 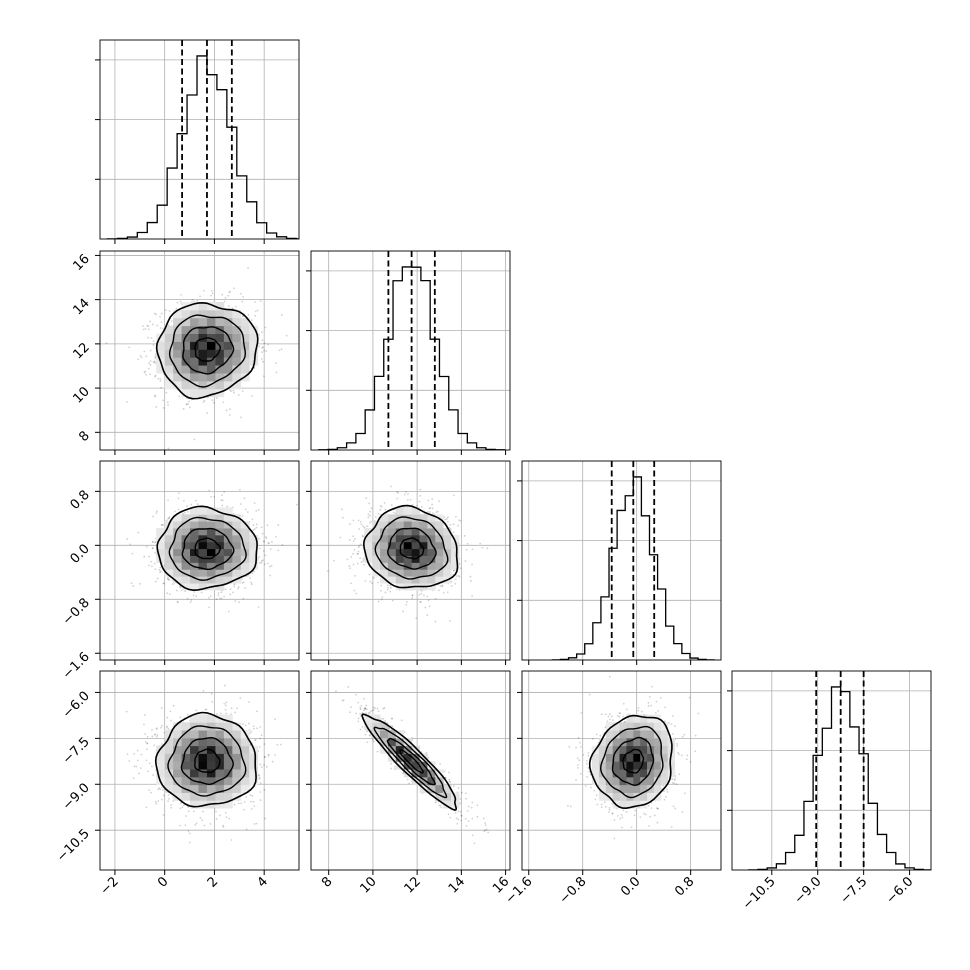 I want to click on y-tick-label: 14, so click(x=82, y=307).